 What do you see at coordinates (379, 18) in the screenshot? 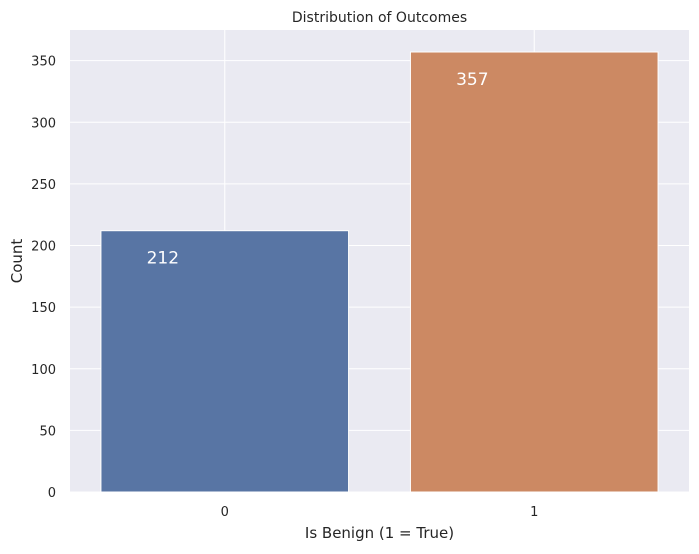
I see `chart-title: Distribution of Outcomes` at bounding box center [379, 18].